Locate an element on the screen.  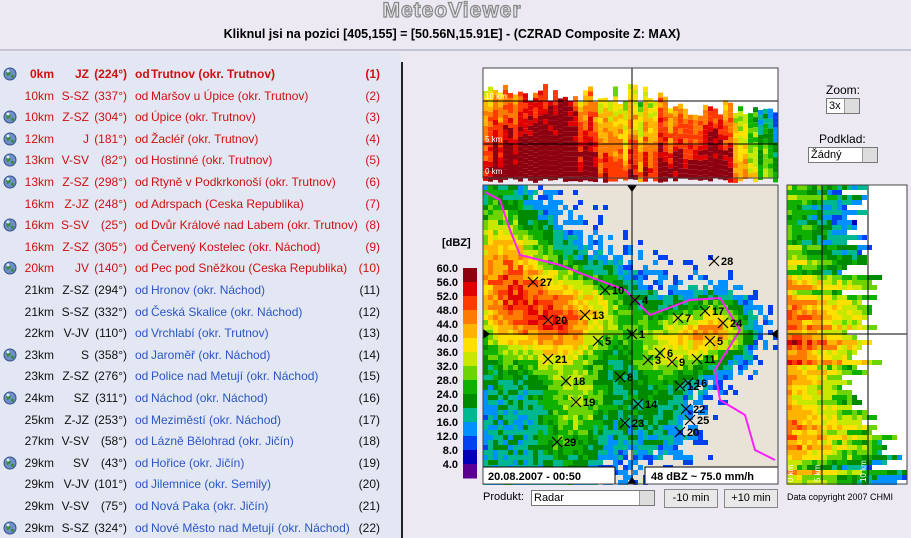
place-link: Trutnov (okr. Trutnov) is located at coordinates (213, 74).